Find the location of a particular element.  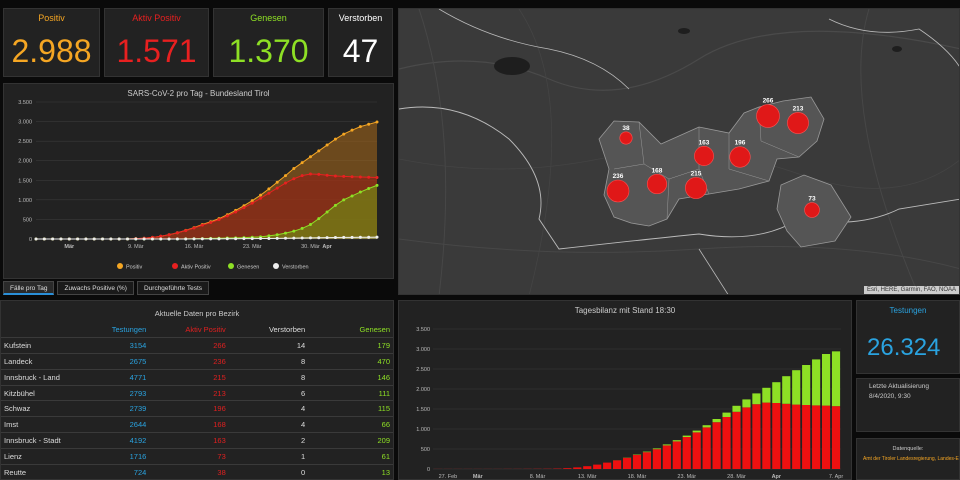

cell-genesen: 209 is located at coordinates (350, 440).